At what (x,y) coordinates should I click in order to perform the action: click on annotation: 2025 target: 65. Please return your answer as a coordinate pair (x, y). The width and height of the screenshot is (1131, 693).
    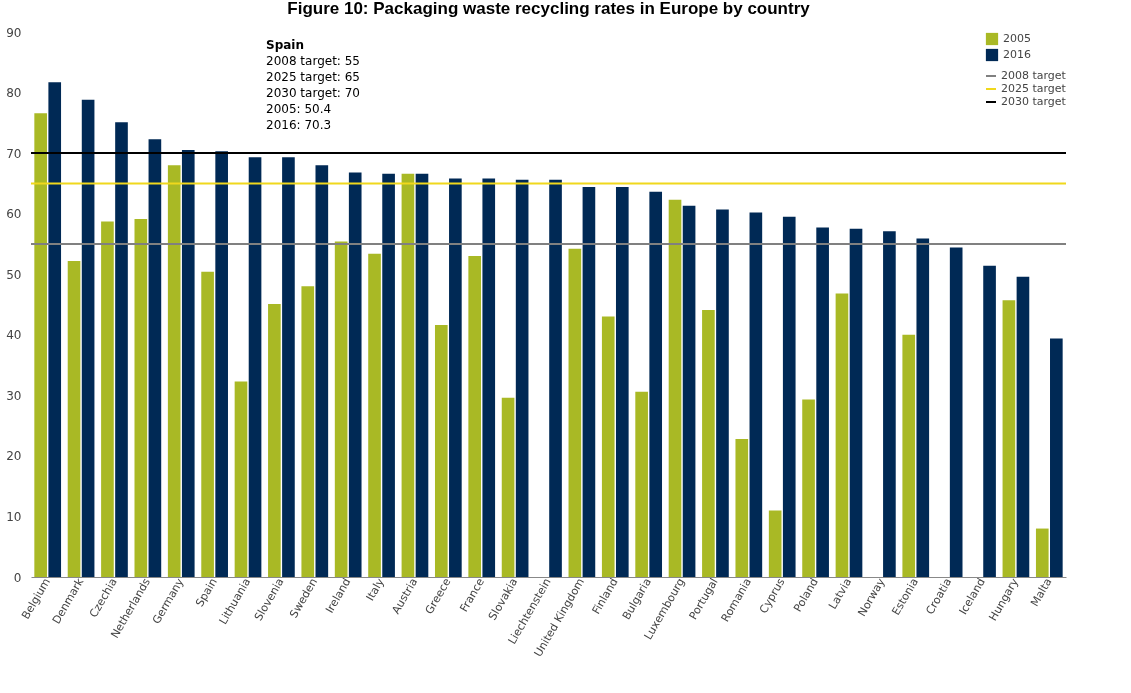
    Looking at the image, I should click on (313, 77).